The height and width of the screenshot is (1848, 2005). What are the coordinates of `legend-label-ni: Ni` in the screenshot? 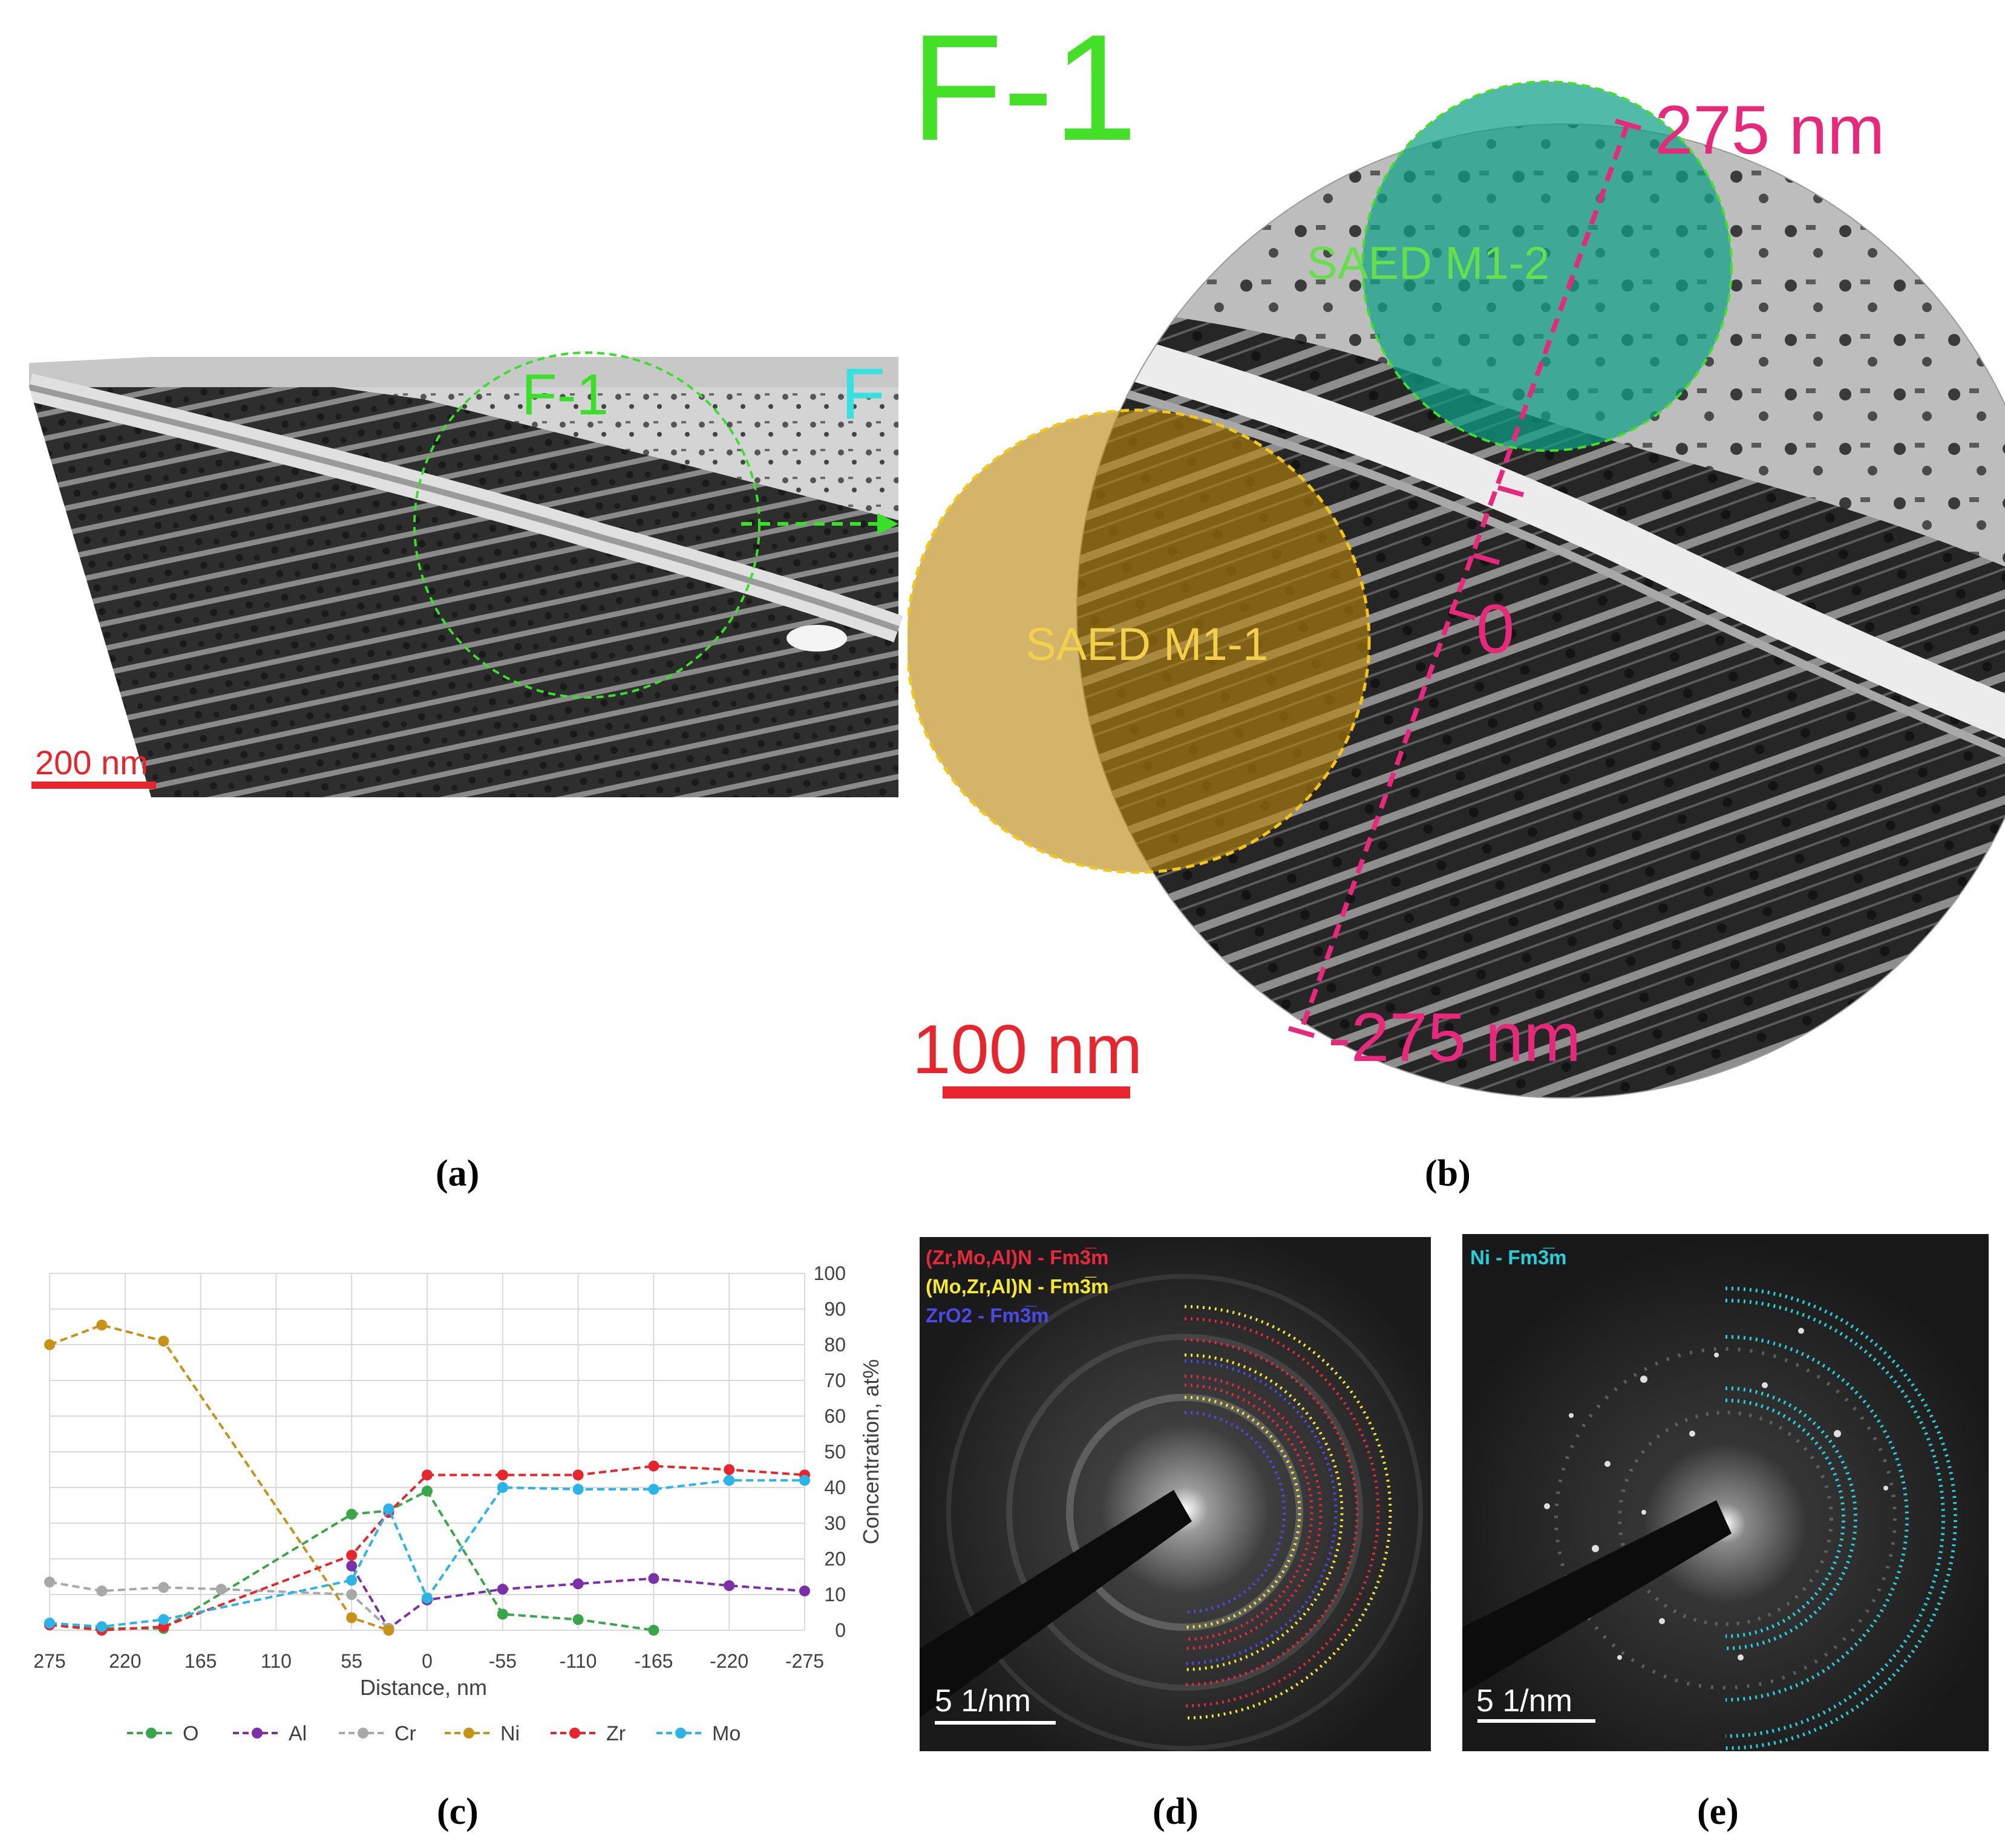 It's located at (510, 1733).